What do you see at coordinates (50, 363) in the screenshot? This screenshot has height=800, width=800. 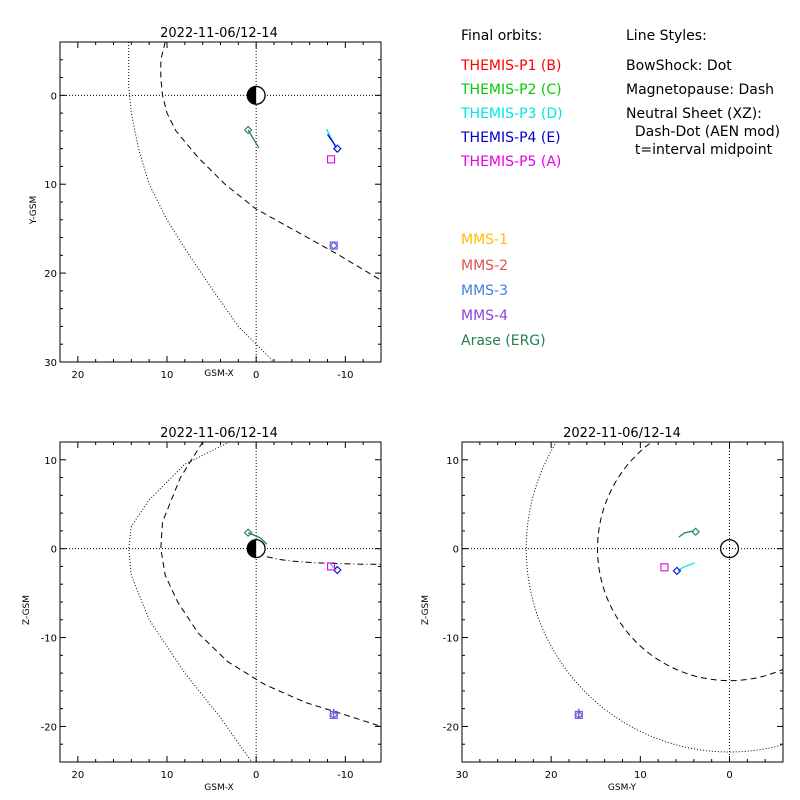 I see `y-tick-label: 30` at bounding box center [50, 363].